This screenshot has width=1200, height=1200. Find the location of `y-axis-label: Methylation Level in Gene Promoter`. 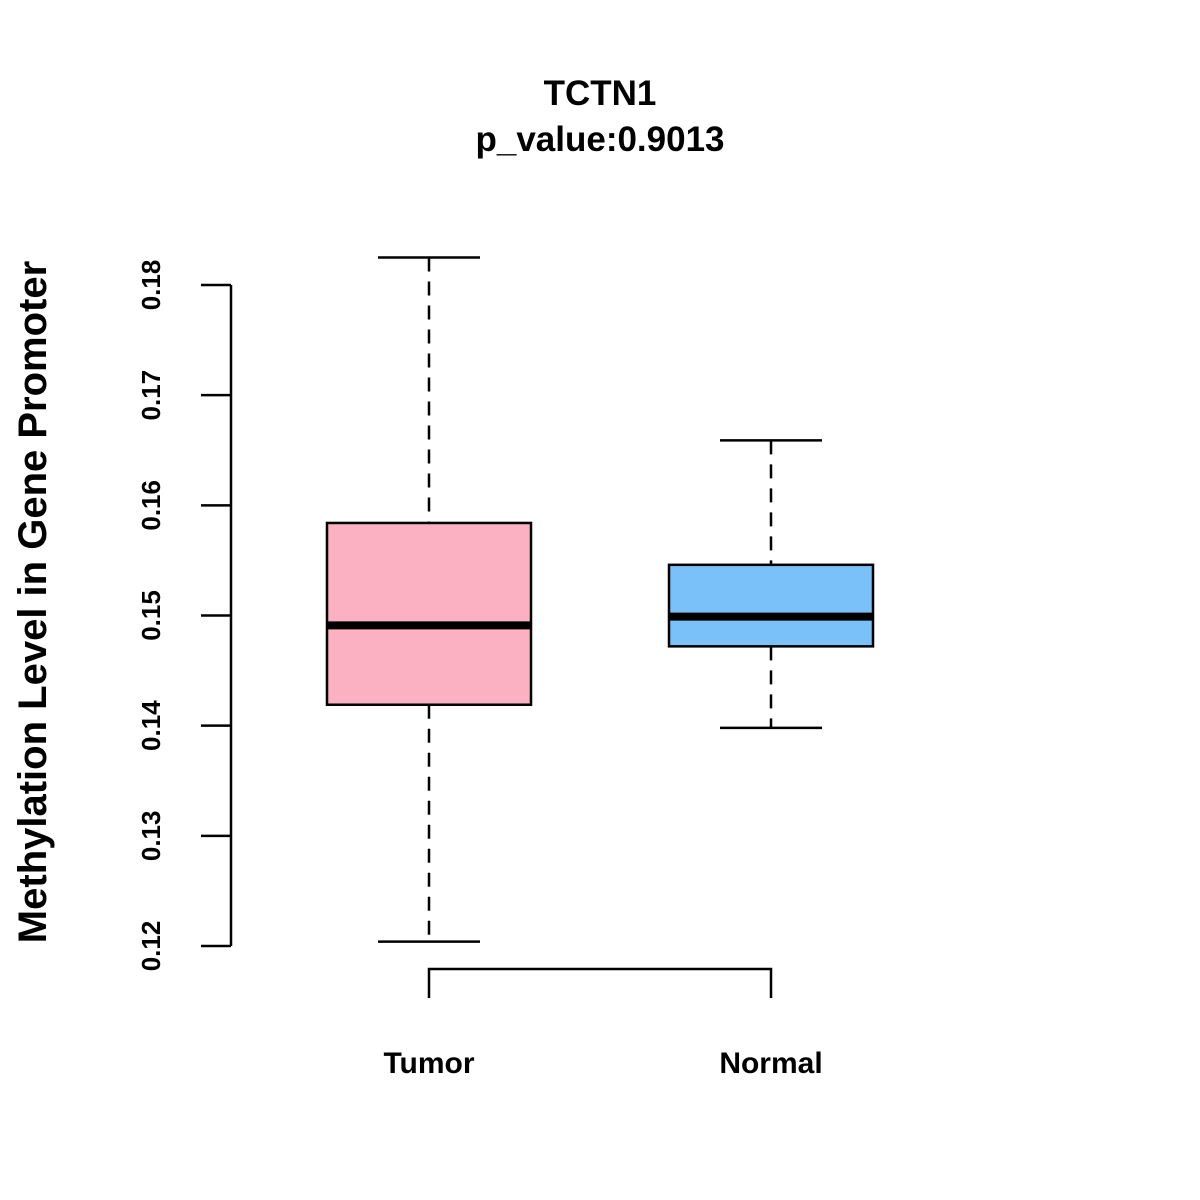

y-axis-label: Methylation Level in Gene Promoter is located at coordinates (33, 602).